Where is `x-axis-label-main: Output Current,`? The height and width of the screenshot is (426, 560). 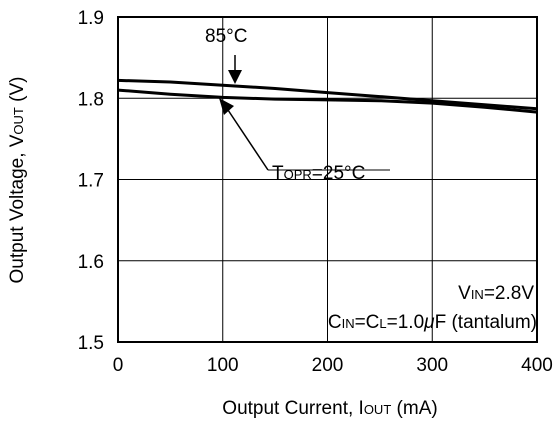
x-axis-label-main: Output Current, is located at coordinates (290, 408).